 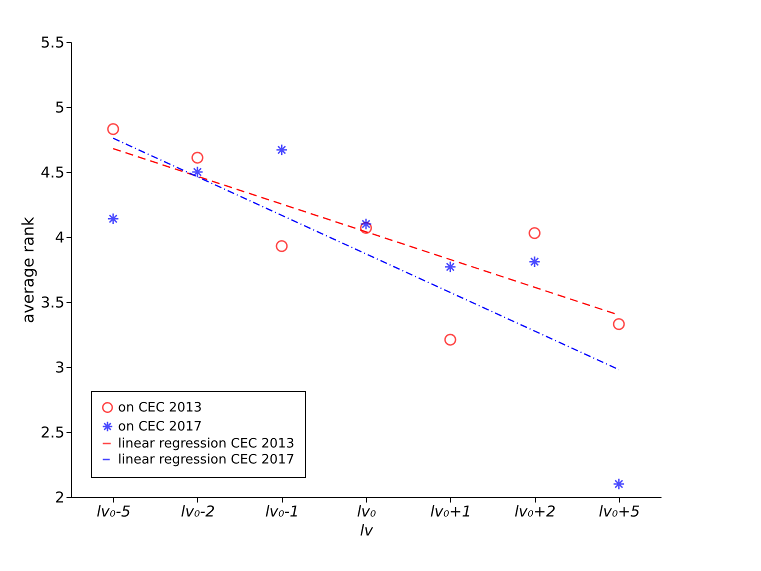 I want to click on y-tick-label: 4.5, so click(x=52, y=173).